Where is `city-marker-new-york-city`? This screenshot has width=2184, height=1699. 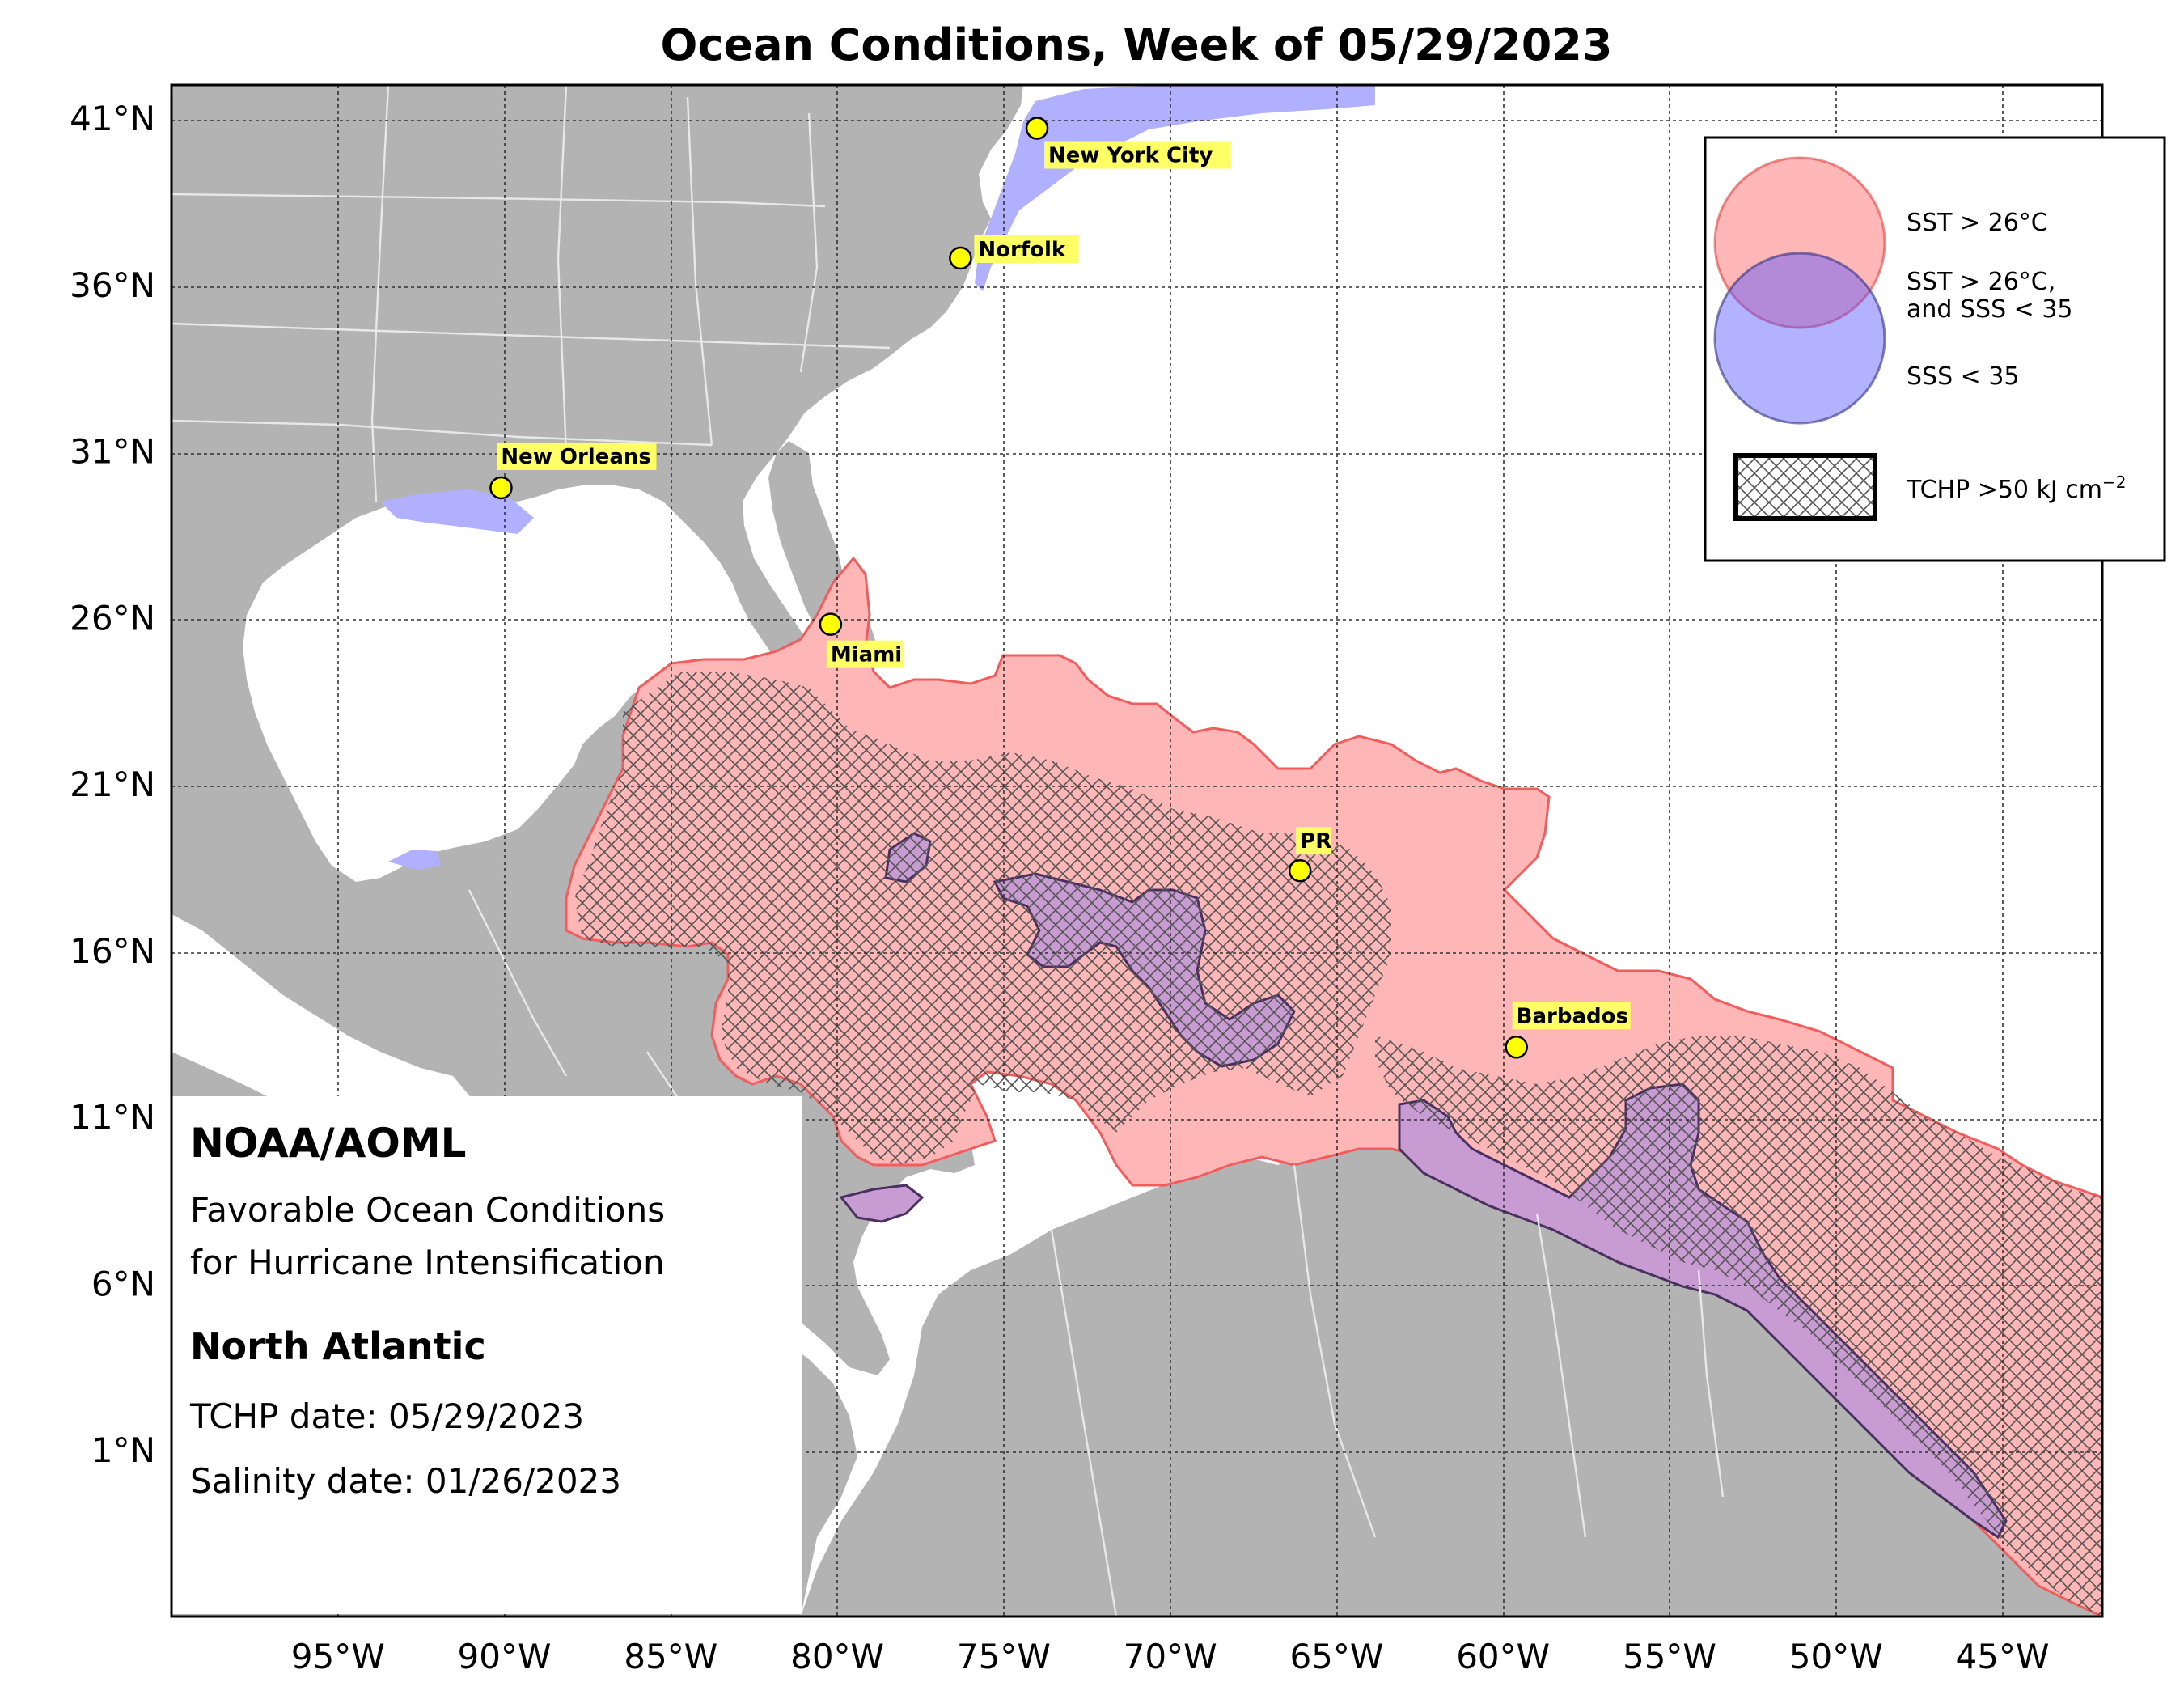 city-marker-new-york-city is located at coordinates (1037, 128).